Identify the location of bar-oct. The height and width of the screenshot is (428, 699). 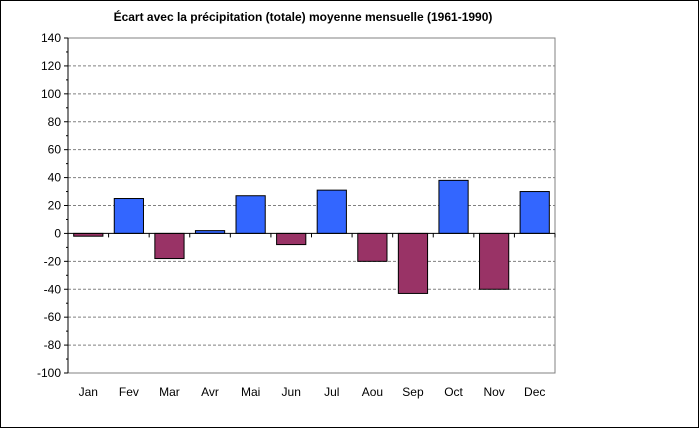
(453, 206).